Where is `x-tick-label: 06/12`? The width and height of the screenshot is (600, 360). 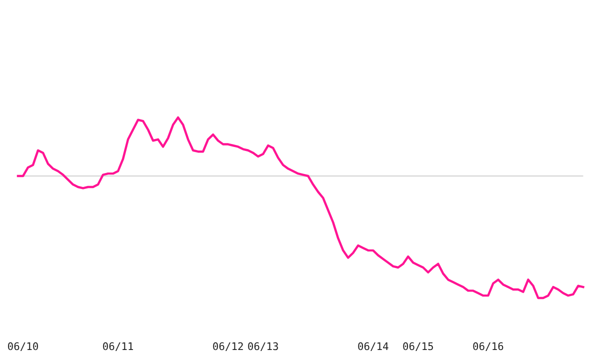 x-tick-label: 06/12 is located at coordinates (228, 346).